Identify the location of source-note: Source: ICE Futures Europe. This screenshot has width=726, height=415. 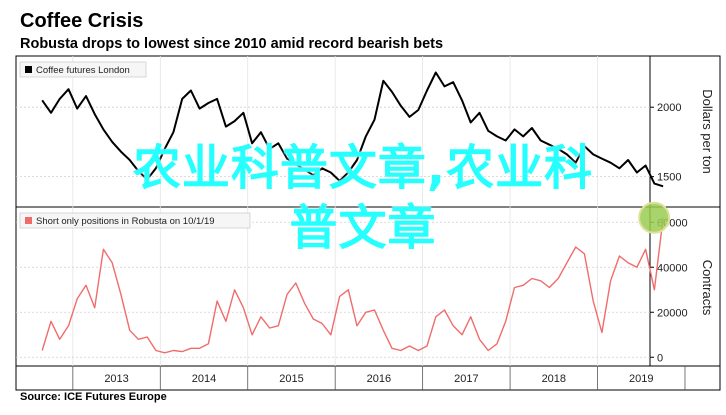
(93, 397).